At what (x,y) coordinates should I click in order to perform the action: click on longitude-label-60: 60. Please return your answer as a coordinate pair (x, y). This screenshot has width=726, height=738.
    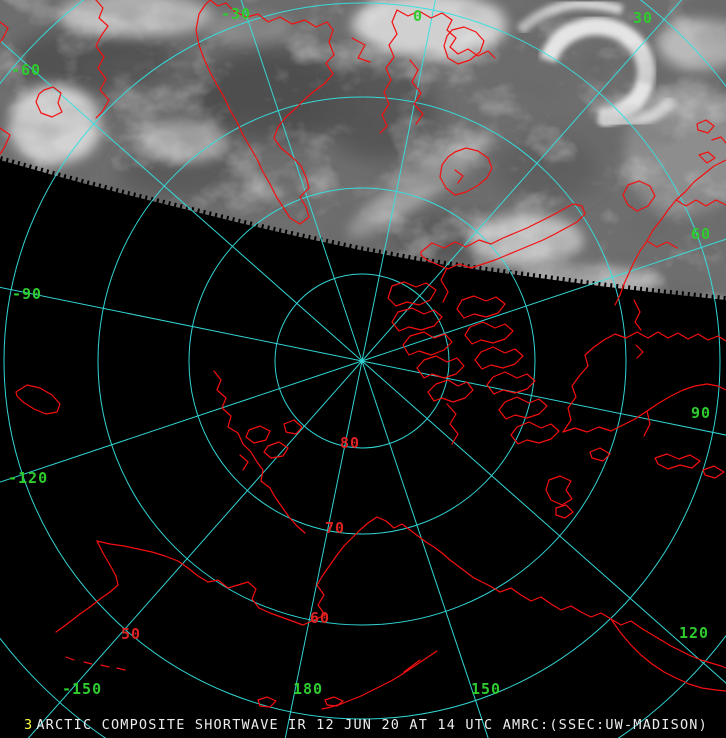
    Looking at the image, I should click on (701, 234).